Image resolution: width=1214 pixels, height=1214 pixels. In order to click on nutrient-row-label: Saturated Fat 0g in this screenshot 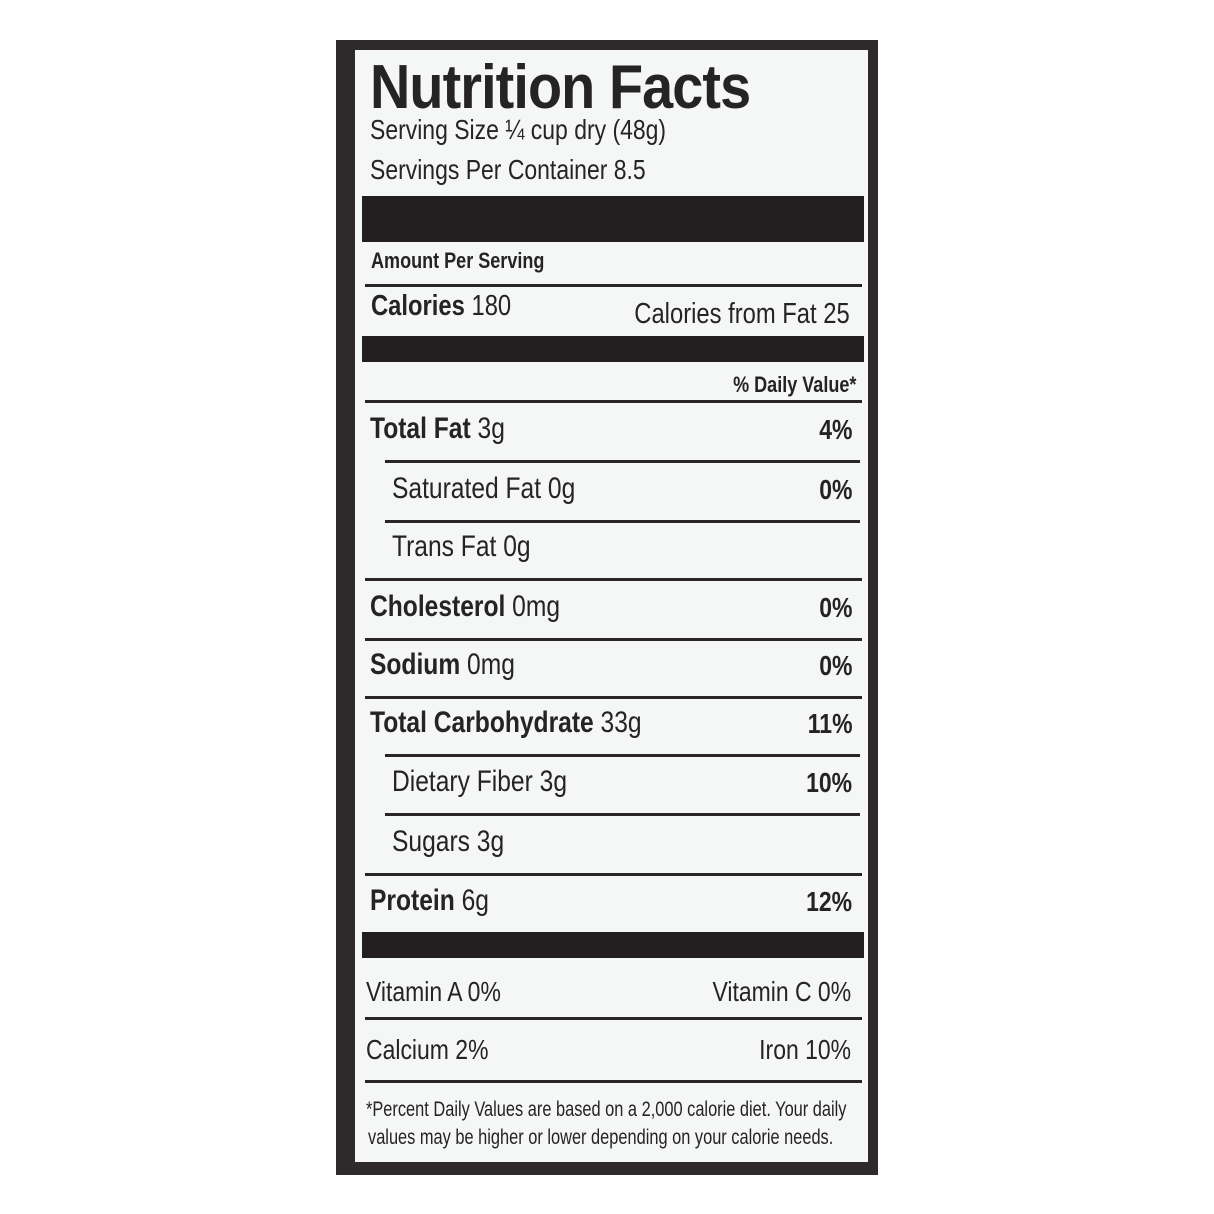, I will do `click(483, 489)`.